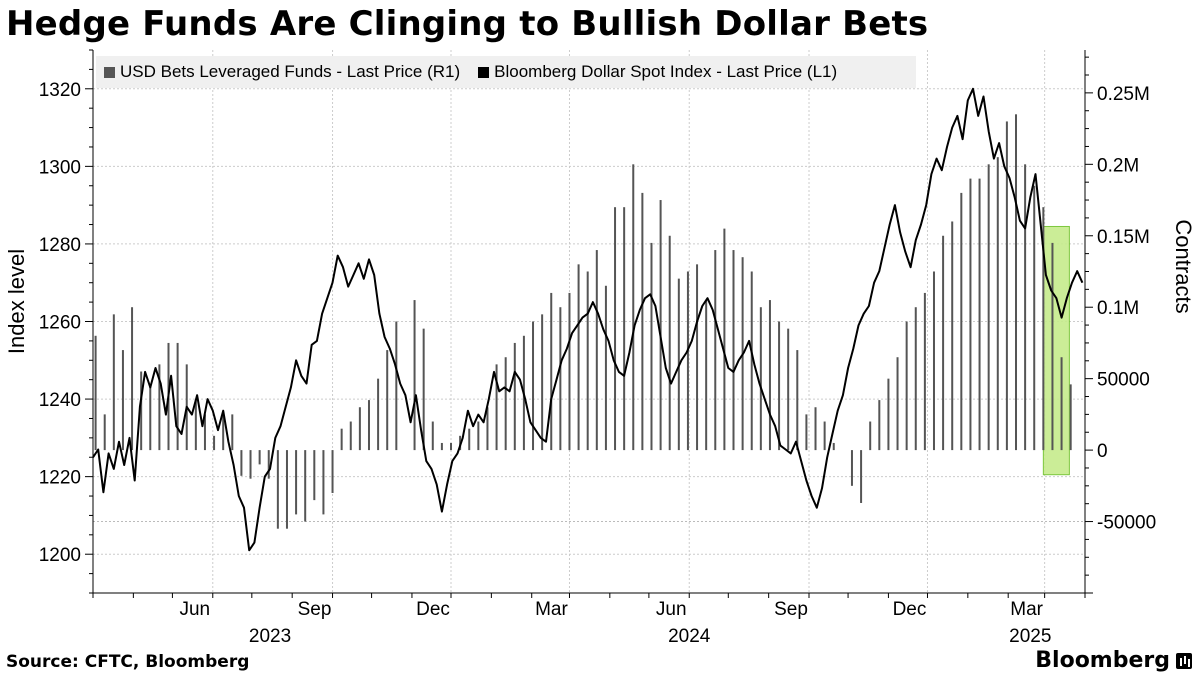  I want to click on left-tick-label: 1240, so click(60, 400).